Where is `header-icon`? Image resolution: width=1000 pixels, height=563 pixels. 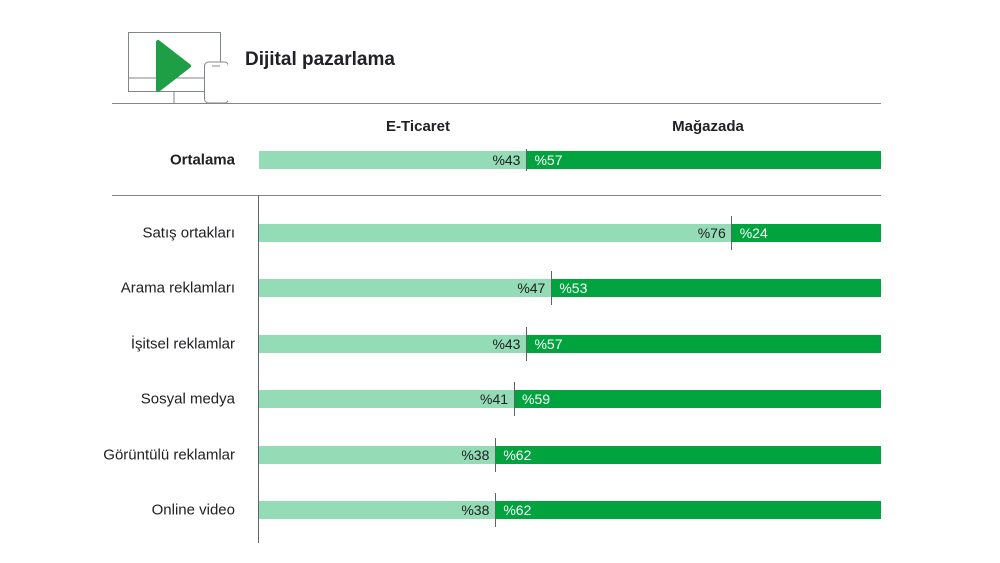 header-icon is located at coordinates (178, 68).